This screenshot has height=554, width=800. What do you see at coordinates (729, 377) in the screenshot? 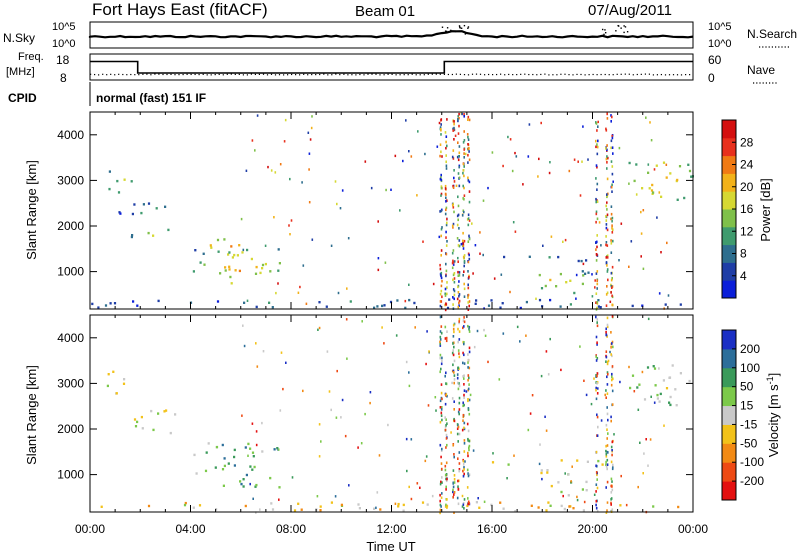
I see `colorbar-swatch` at bounding box center [729, 377].